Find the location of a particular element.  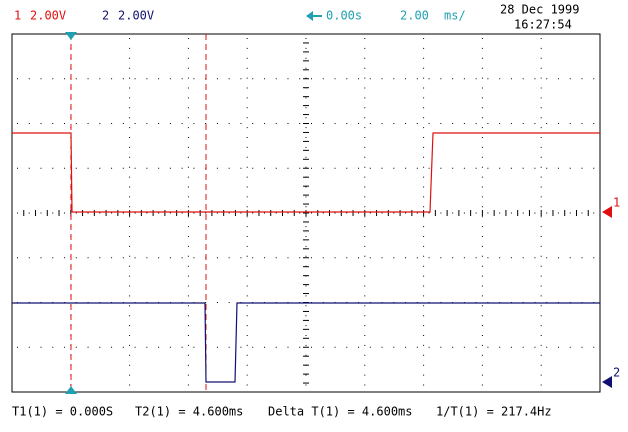

readout-t2: T2(1) = 4.600ms is located at coordinates (189, 412).